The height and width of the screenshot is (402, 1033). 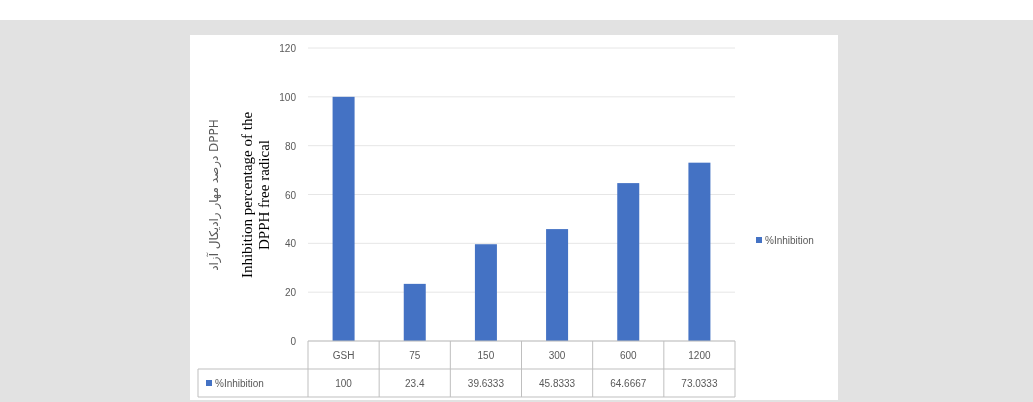 What do you see at coordinates (628, 383) in the screenshot?
I see `data-label: 64.6667` at bounding box center [628, 383].